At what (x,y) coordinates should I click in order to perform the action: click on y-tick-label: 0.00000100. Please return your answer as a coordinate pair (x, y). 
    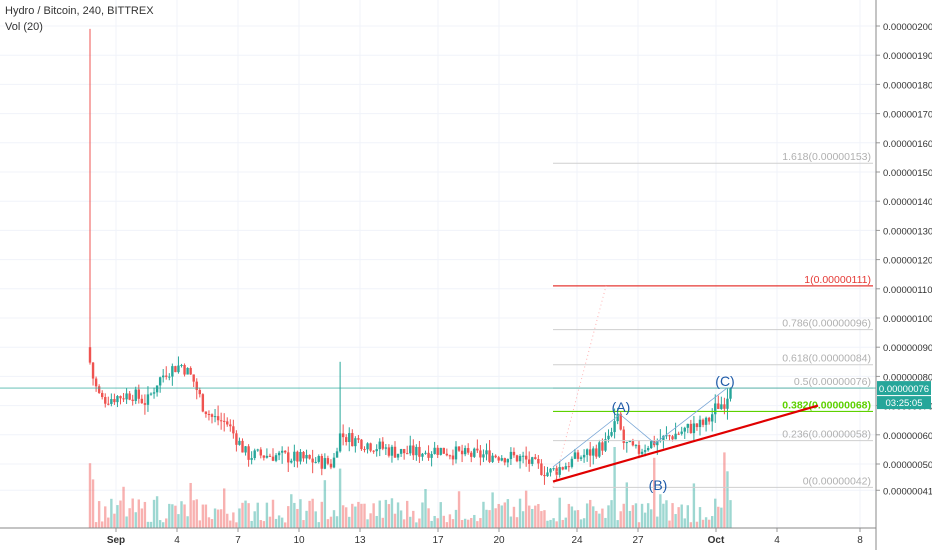
    Looking at the image, I should click on (907, 319).